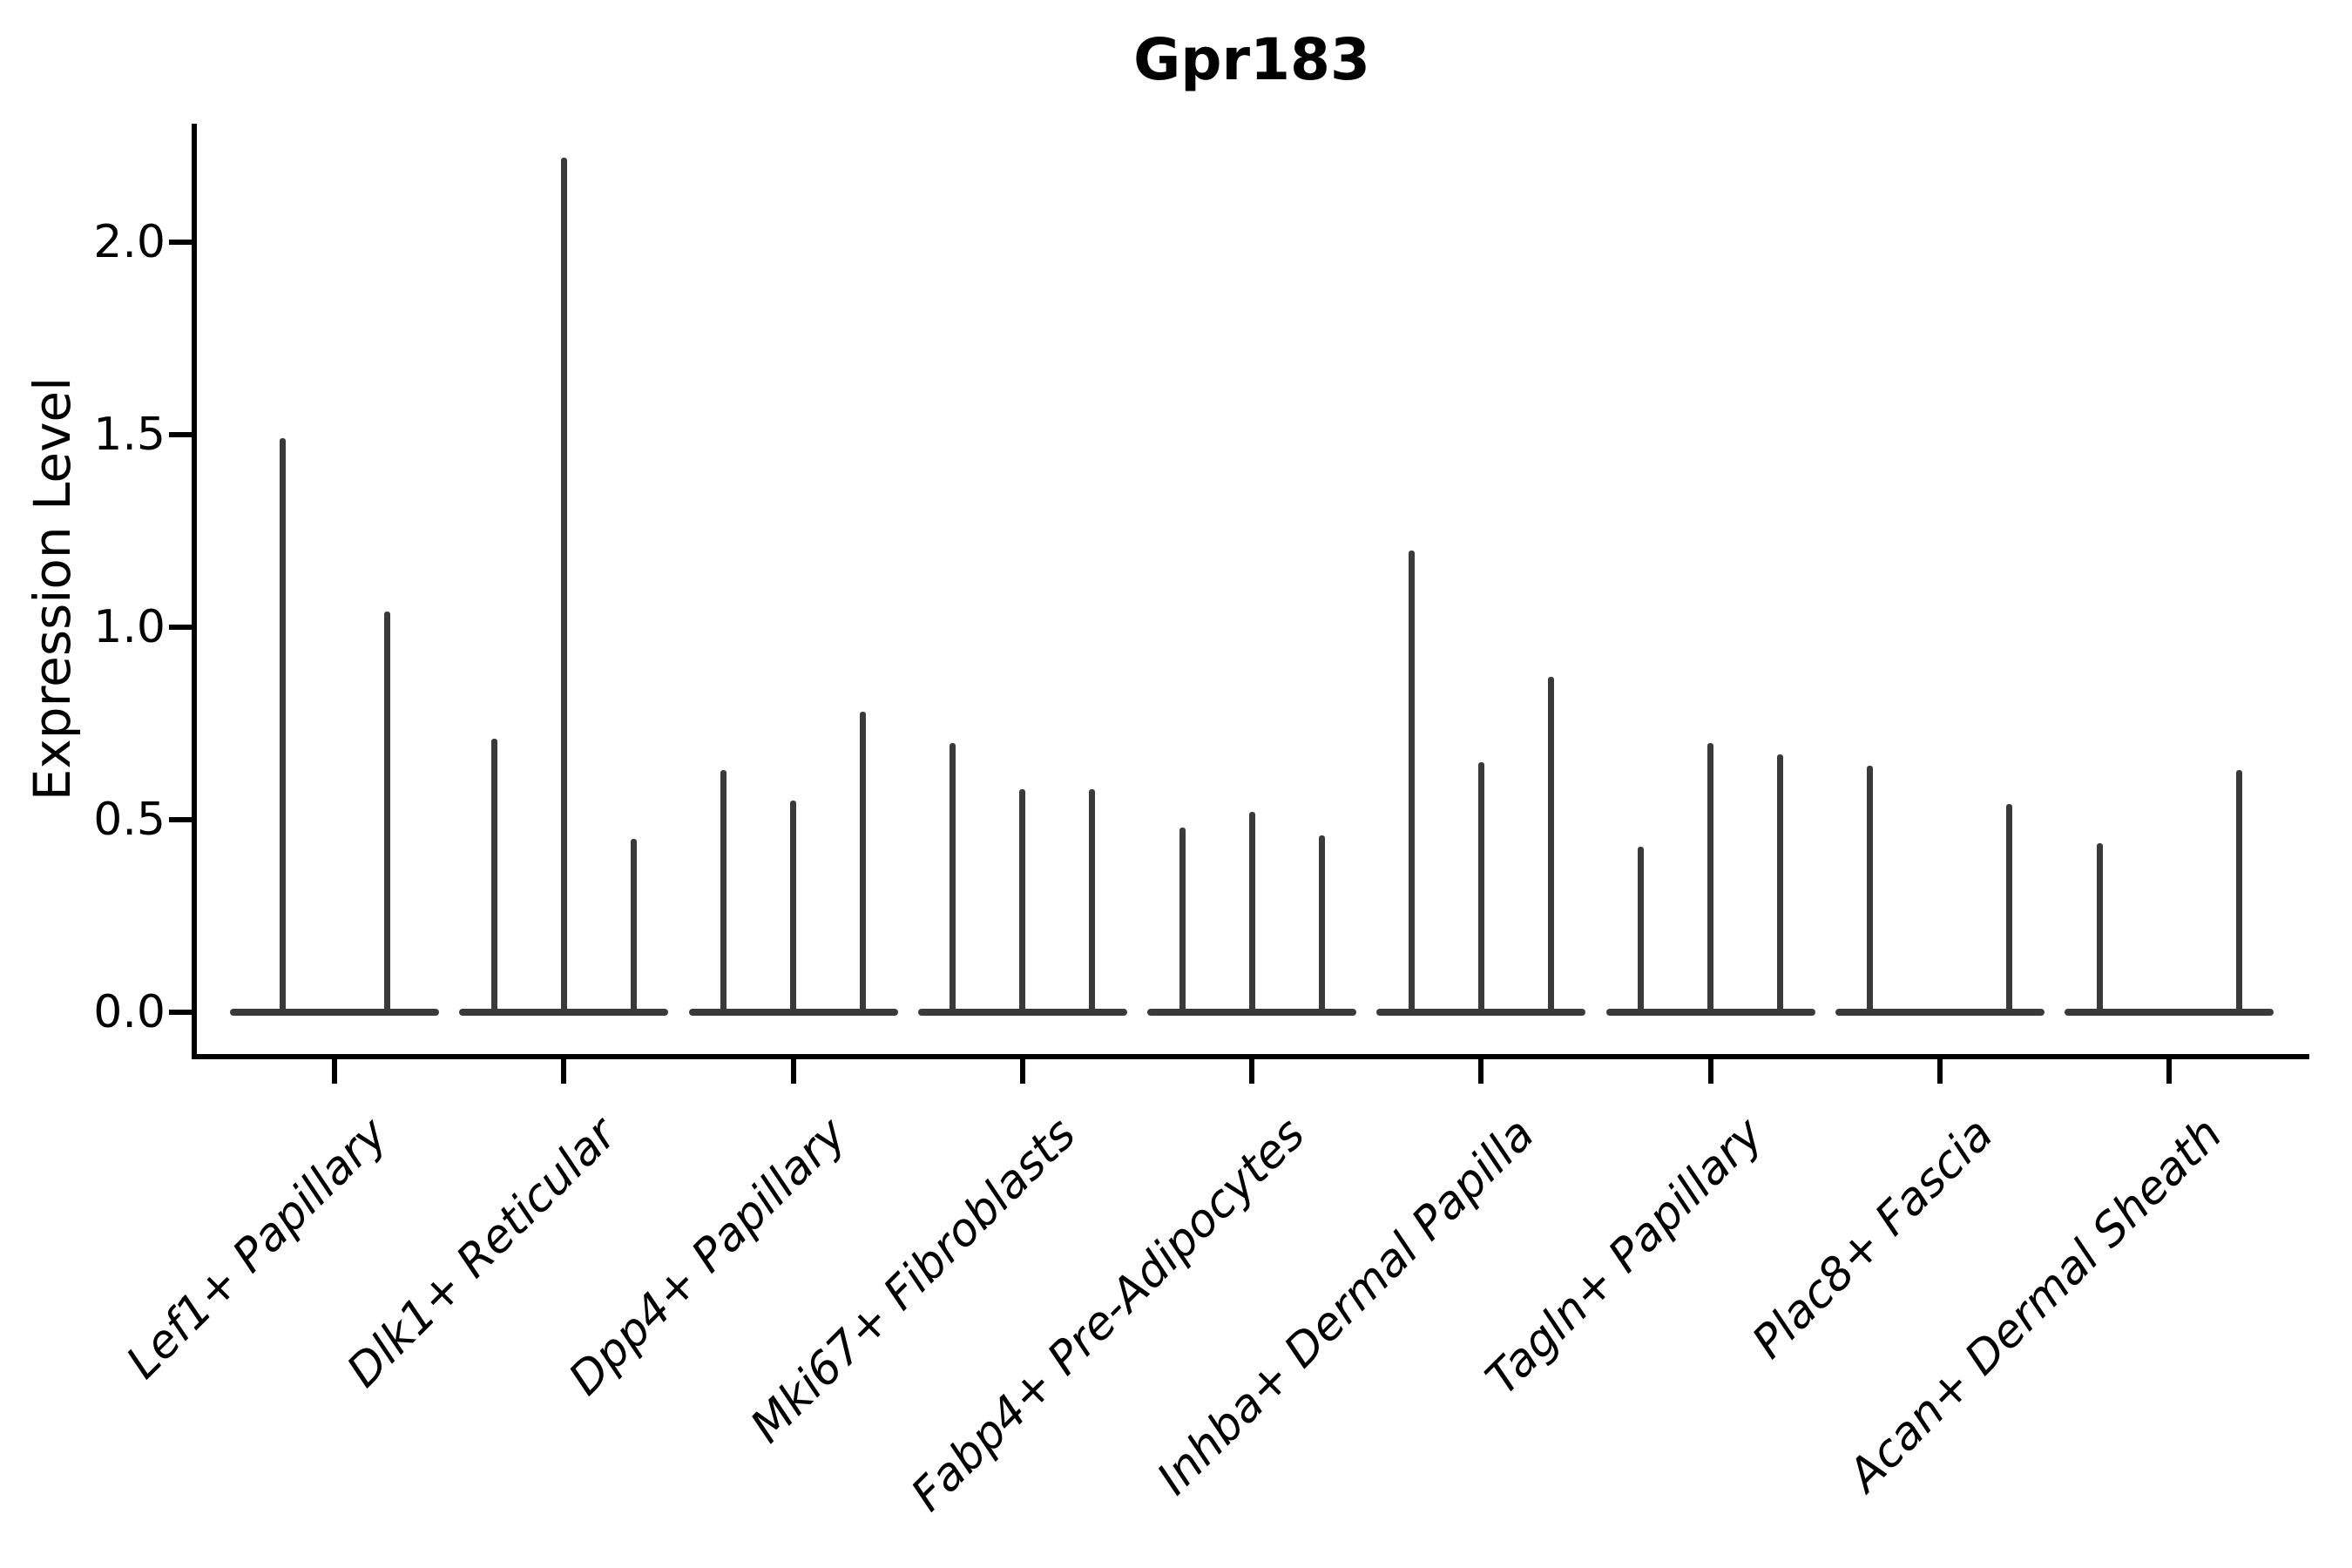  I want to click on y-tick-label: 1.0, so click(129, 627).